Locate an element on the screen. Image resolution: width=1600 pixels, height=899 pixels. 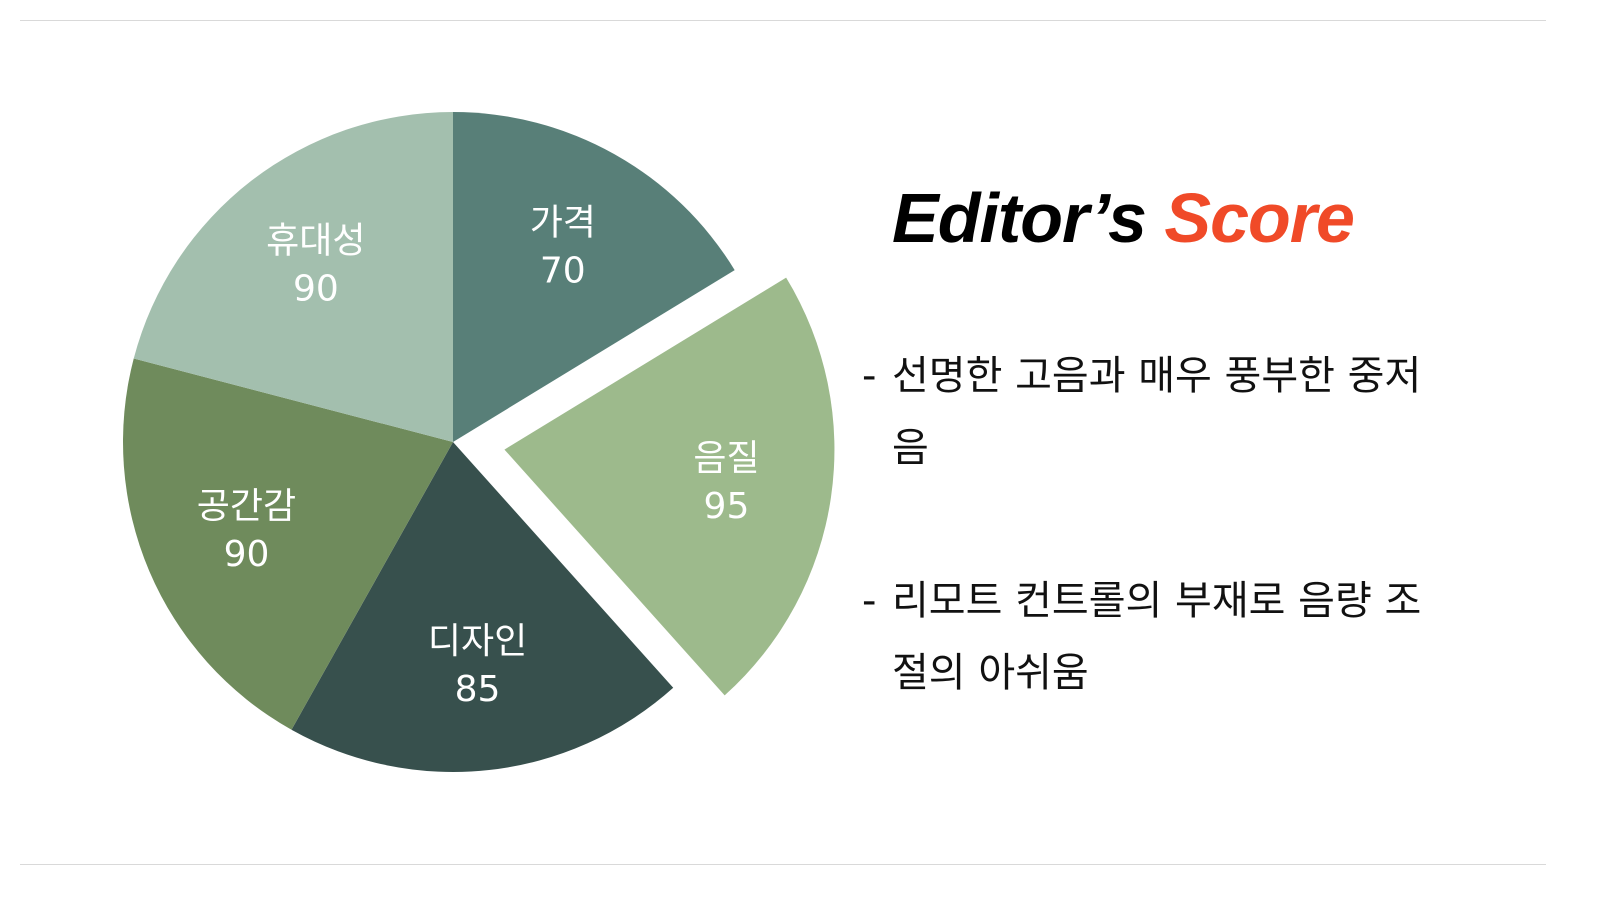
pie-label-category: 휴대성 is located at coordinates (315, 240).